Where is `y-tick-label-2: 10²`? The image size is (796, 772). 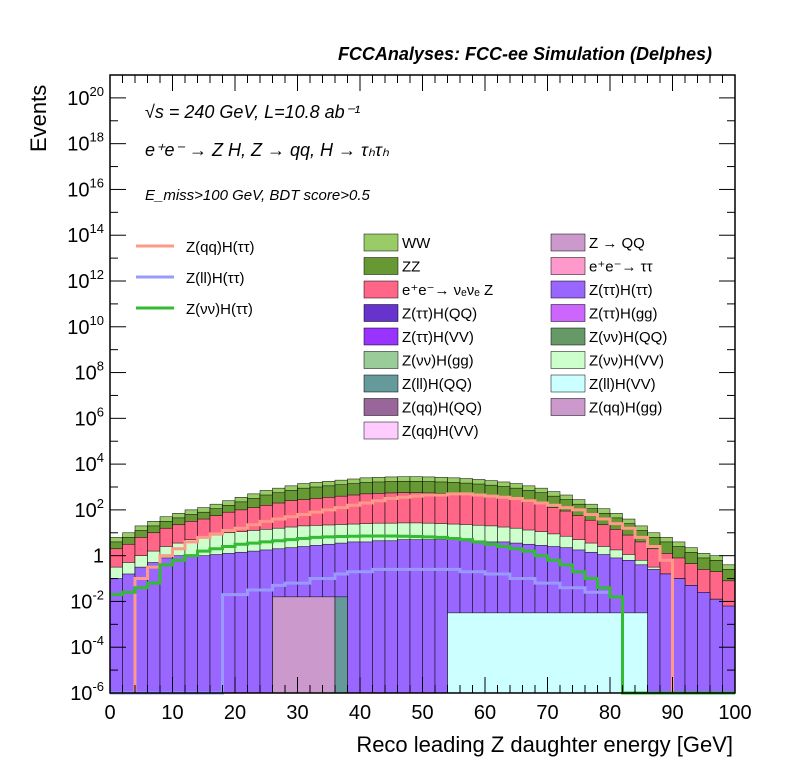
y-tick-label-2: 10² is located at coordinates (89, 509).